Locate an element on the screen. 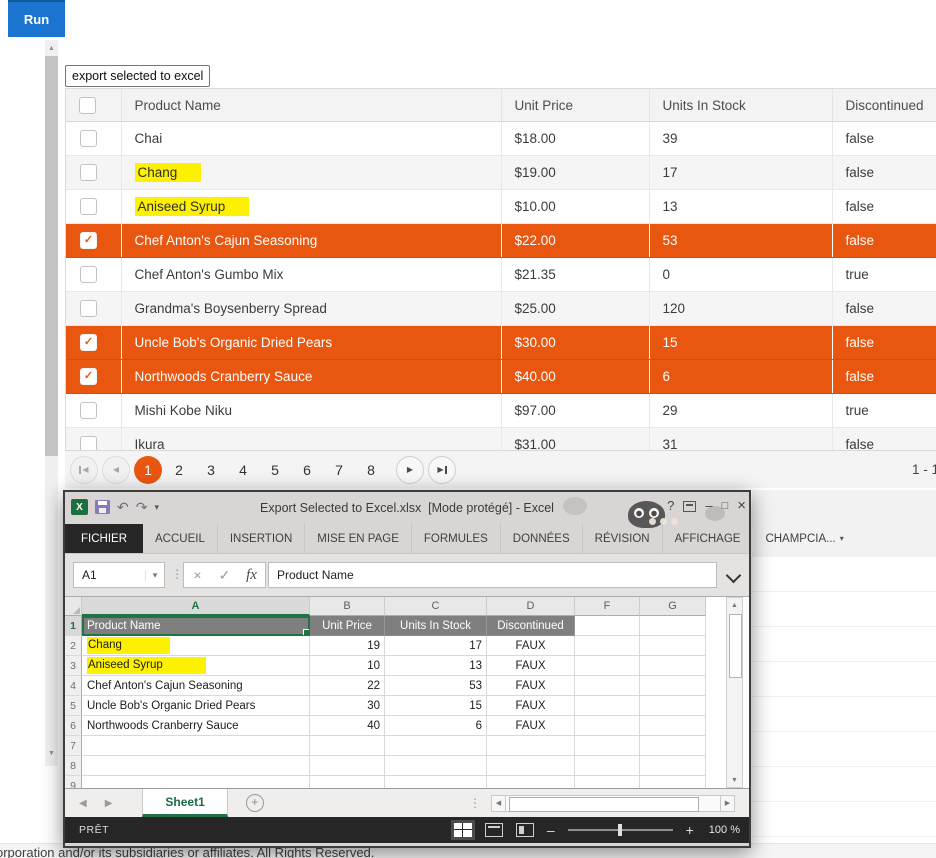 This screenshot has width=936, height=858. cell-F4 is located at coordinates (607, 686).